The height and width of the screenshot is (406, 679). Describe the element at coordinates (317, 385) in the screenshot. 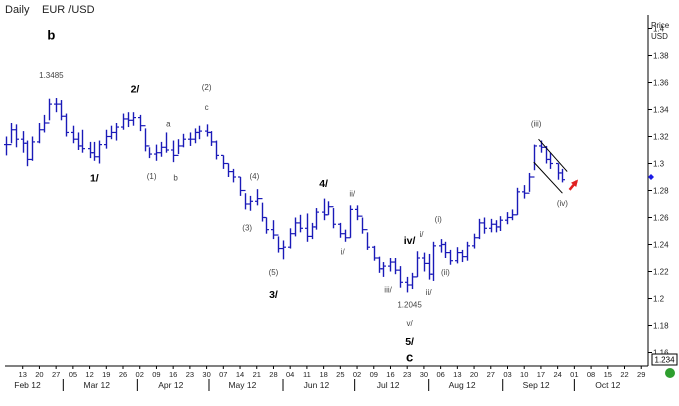

I see `month-label: Jun 12` at that location.